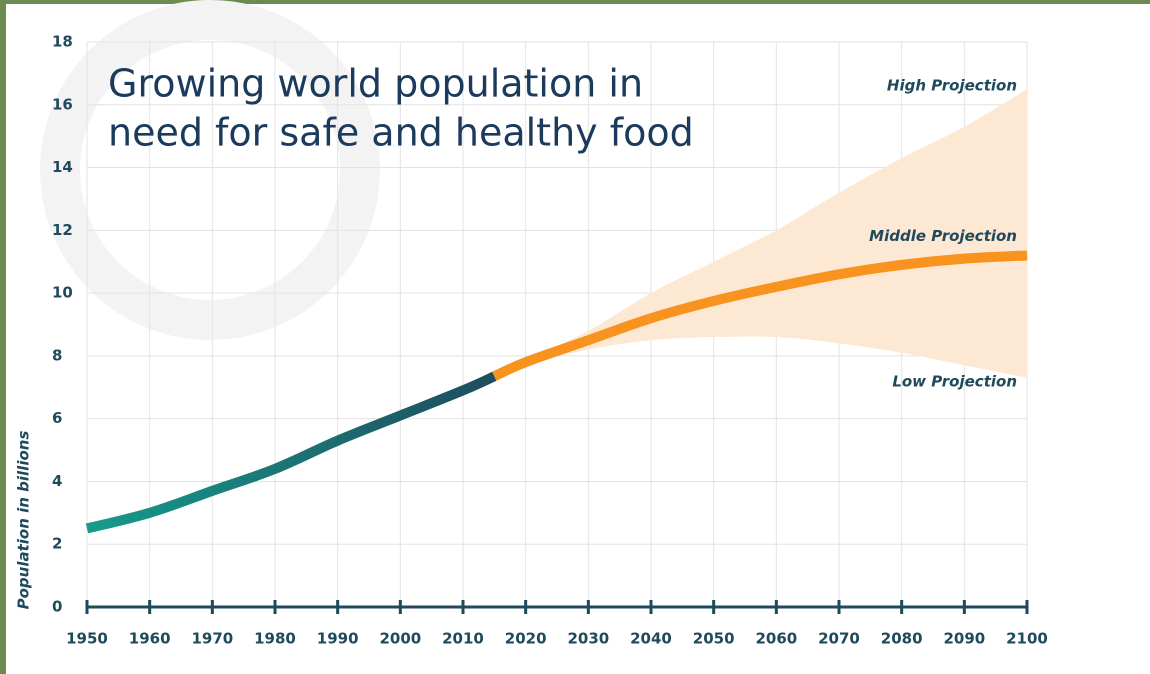  I want to click on x-tick-label: 2010, so click(463, 639).